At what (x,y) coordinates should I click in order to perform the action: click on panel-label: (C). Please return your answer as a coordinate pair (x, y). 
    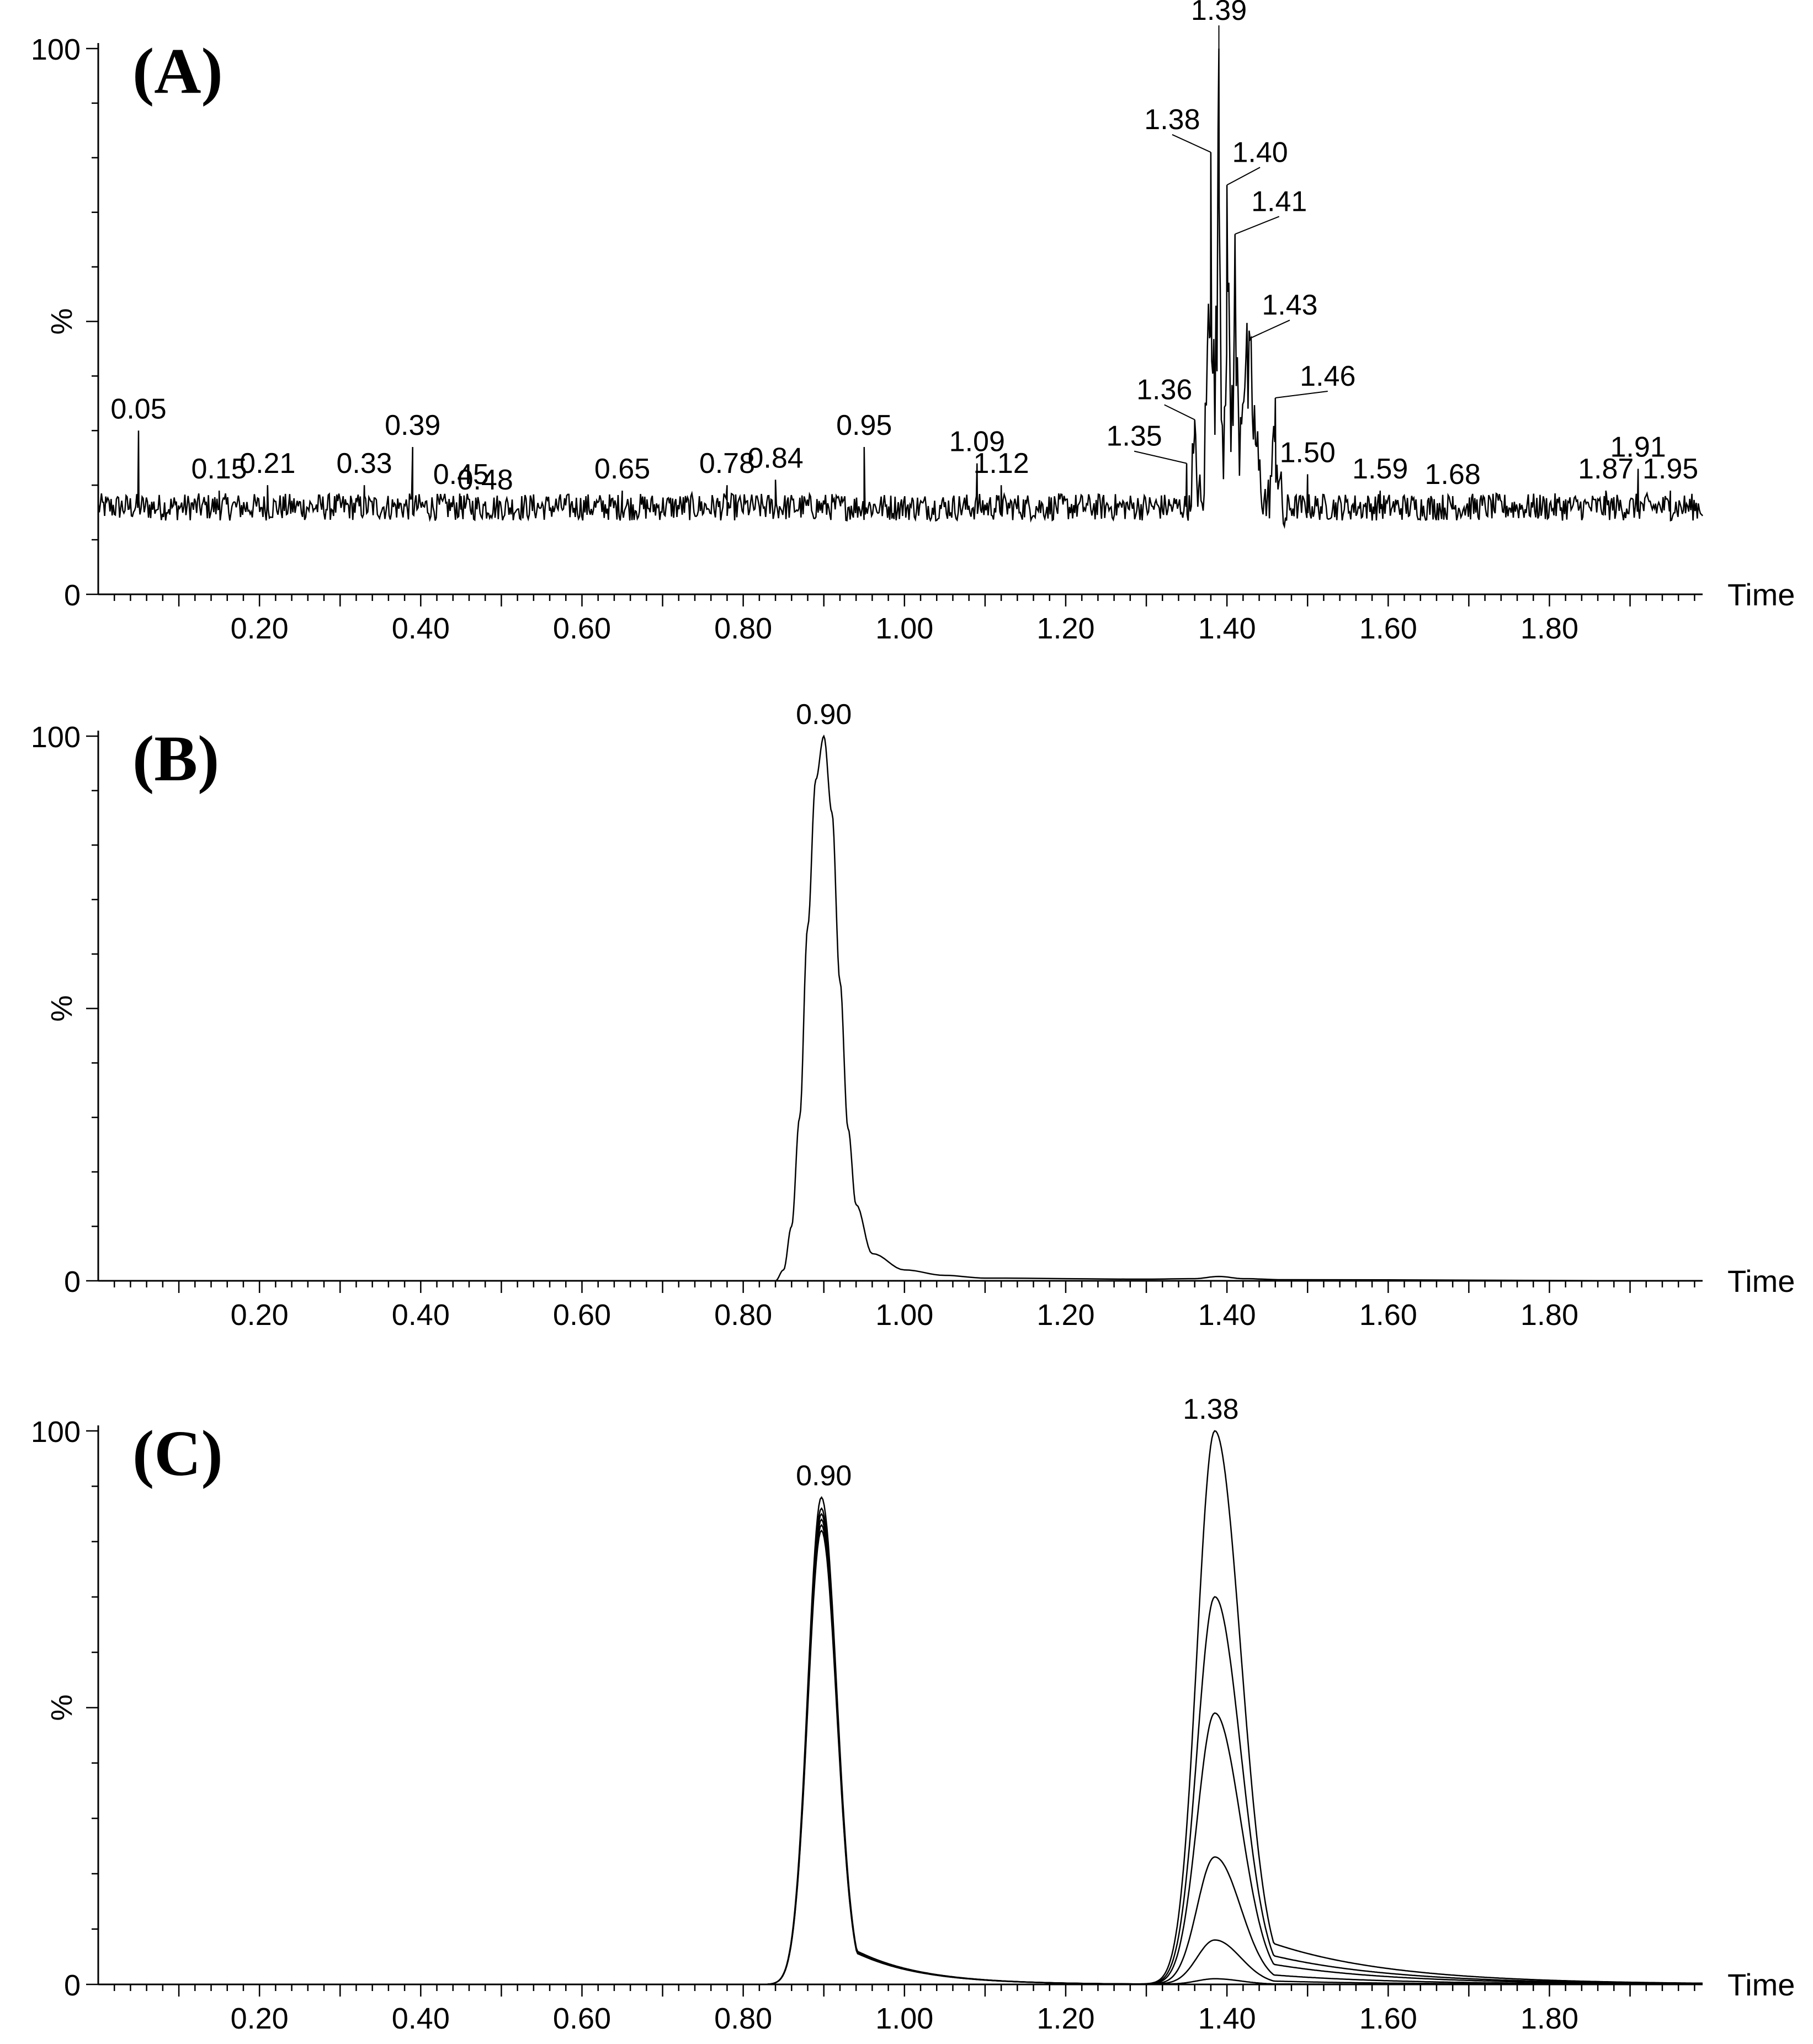
    Looking at the image, I should click on (177, 1453).